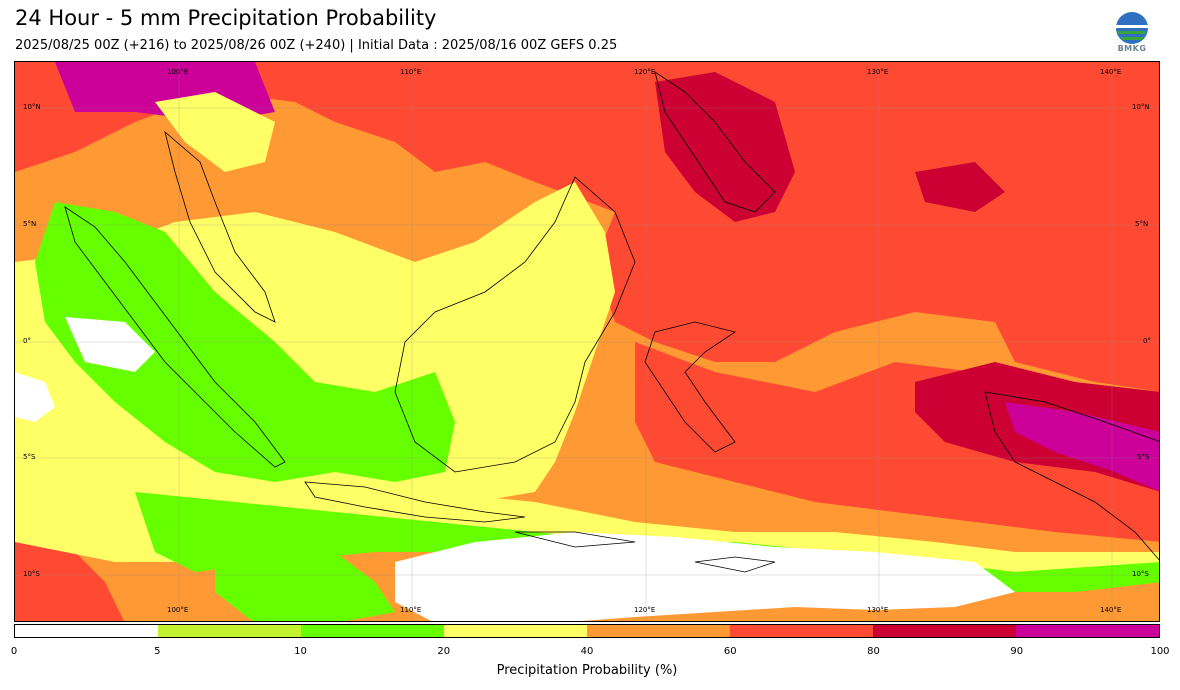  Describe the element at coordinates (587, 670) in the screenshot. I see `colorbar-label: Precipitation Probability (%)` at that location.